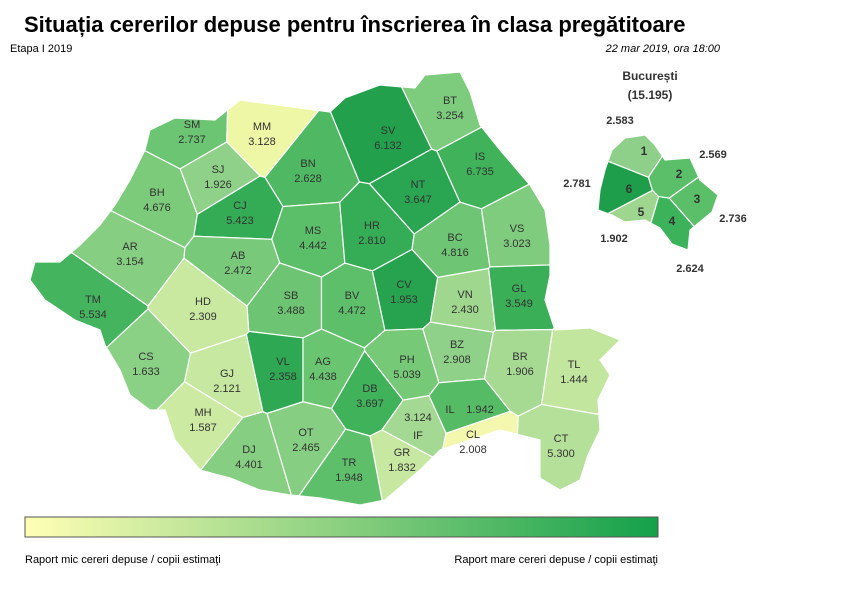 The image size is (842, 602). I want to click on county-code: HR, so click(372, 226).